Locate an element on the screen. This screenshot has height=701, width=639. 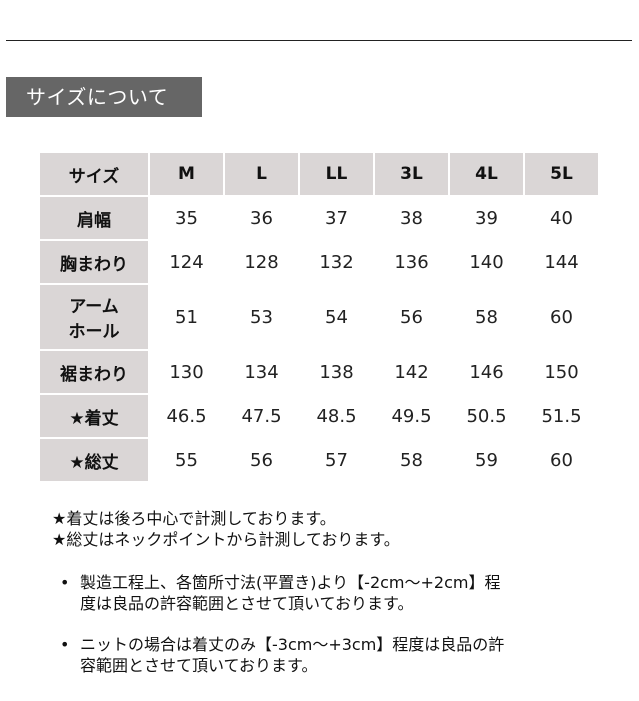
table-cell: 132 is located at coordinates (336, 262).